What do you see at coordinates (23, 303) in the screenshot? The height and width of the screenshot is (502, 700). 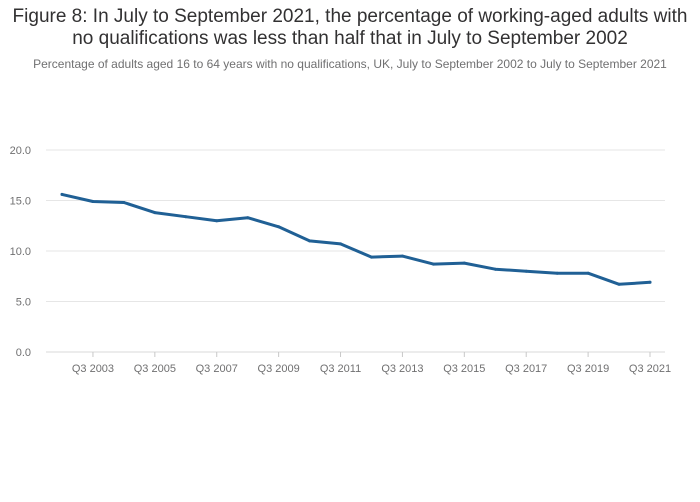 I see `y-tick-label: 5.0` at bounding box center [23, 303].